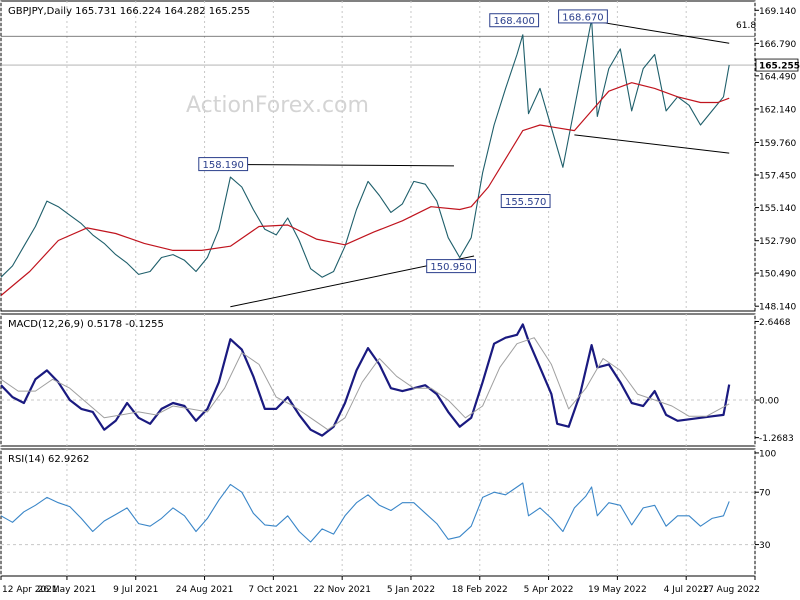 Image resolution: width=800 pixels, height=600 pixels. I want to click on price-ytick-label: 159.760, so click(777, 144).